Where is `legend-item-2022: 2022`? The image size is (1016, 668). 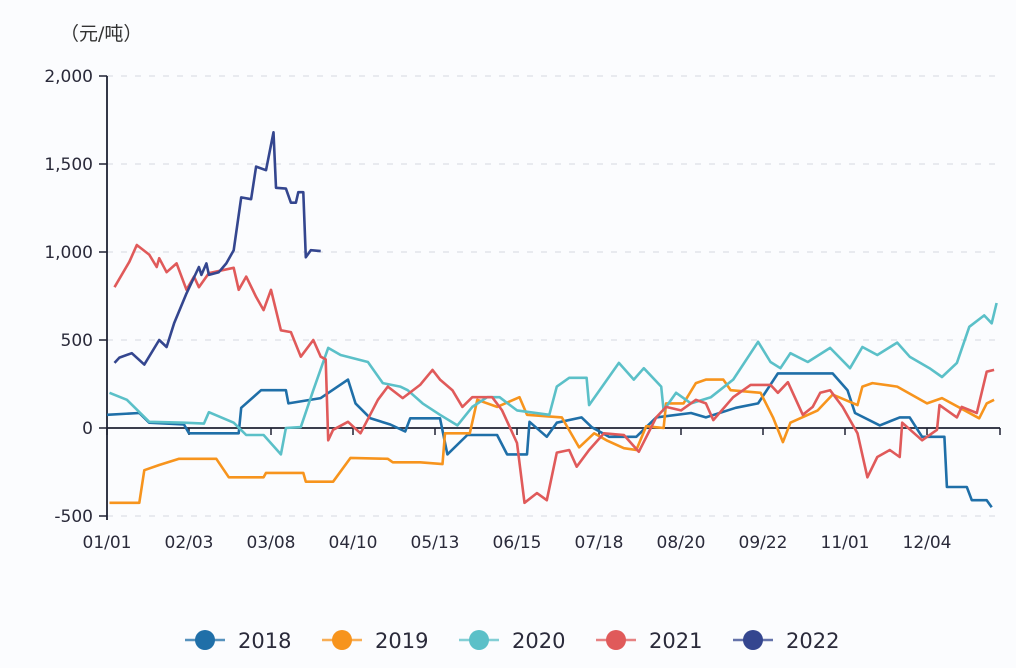
legend-item-2022: 2022 is located at coordinates (786, 641).